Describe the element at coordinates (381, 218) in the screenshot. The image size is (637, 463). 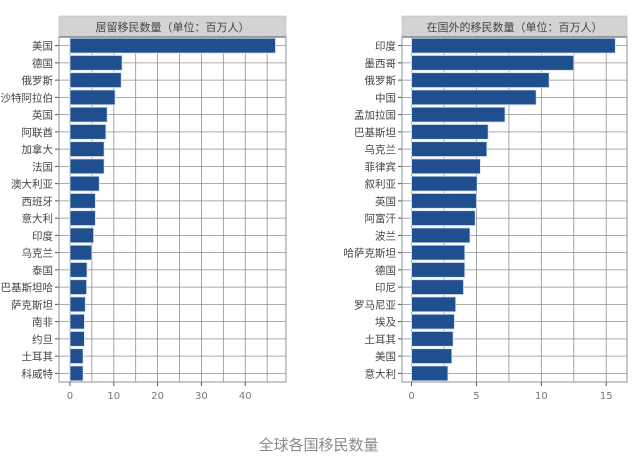
I see `y-tick-label: 阿富汗` at that location.